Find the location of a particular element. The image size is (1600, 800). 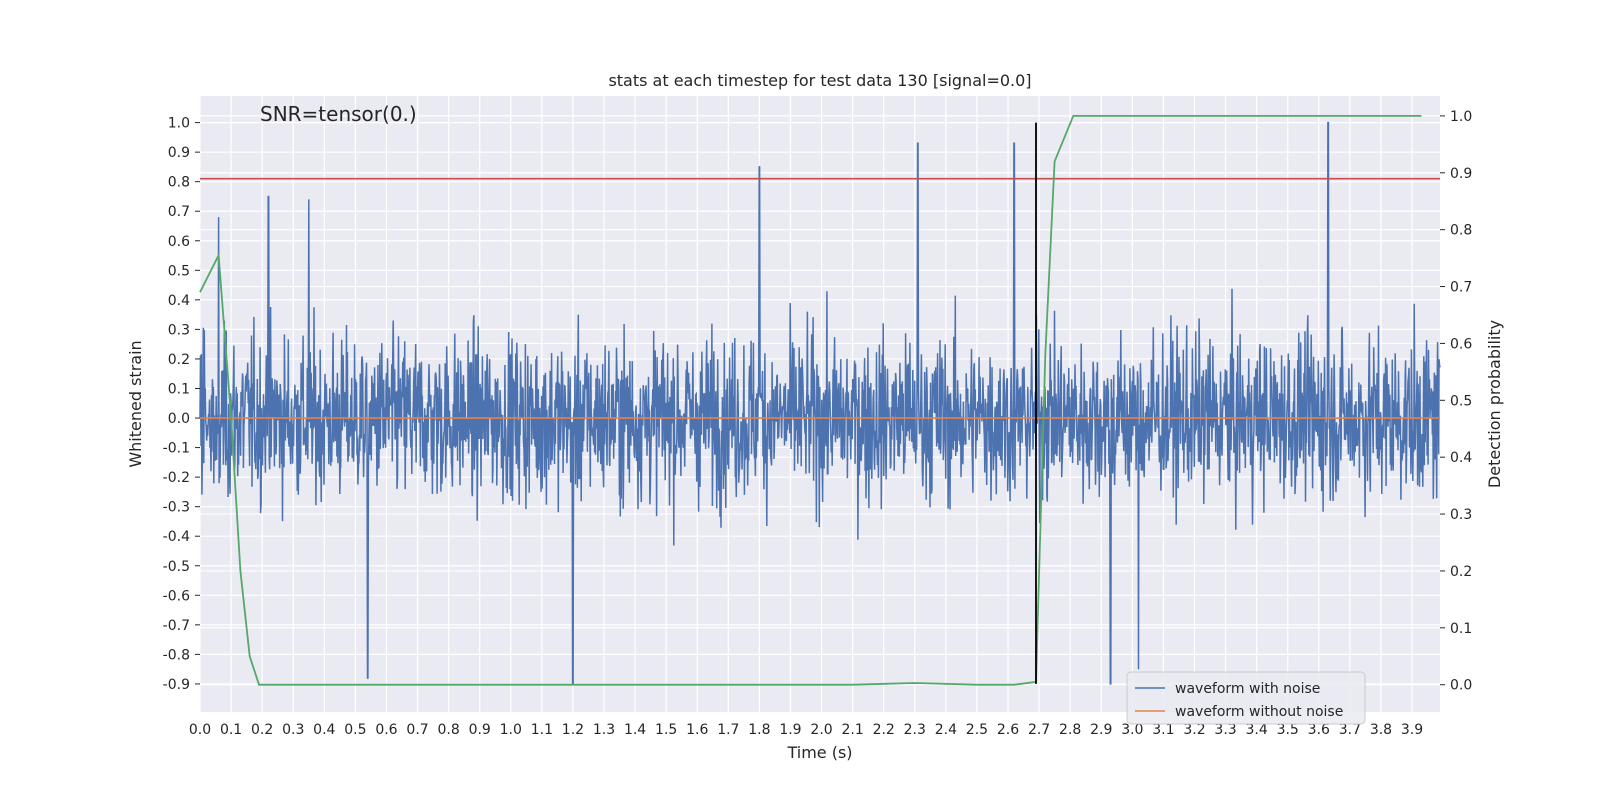

y-tick-label: -0.3 is located at coordinates (176, 508).